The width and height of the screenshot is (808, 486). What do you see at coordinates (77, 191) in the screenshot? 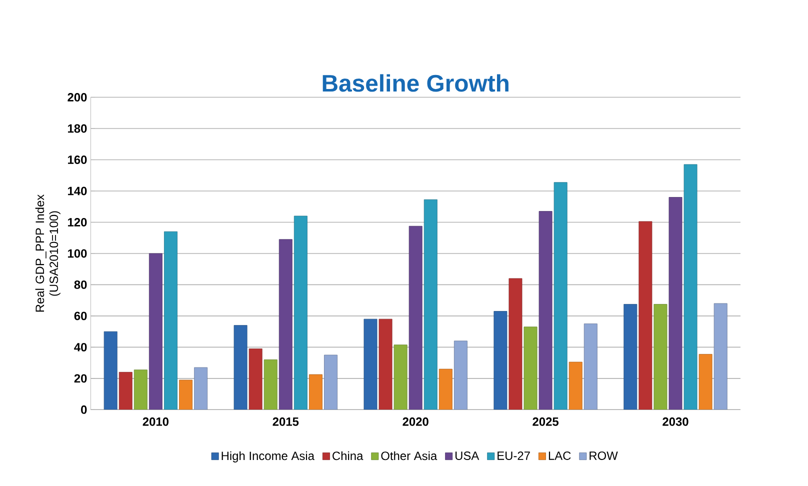
I see `y-tick-label: 140` at bounding box center [77, 191].